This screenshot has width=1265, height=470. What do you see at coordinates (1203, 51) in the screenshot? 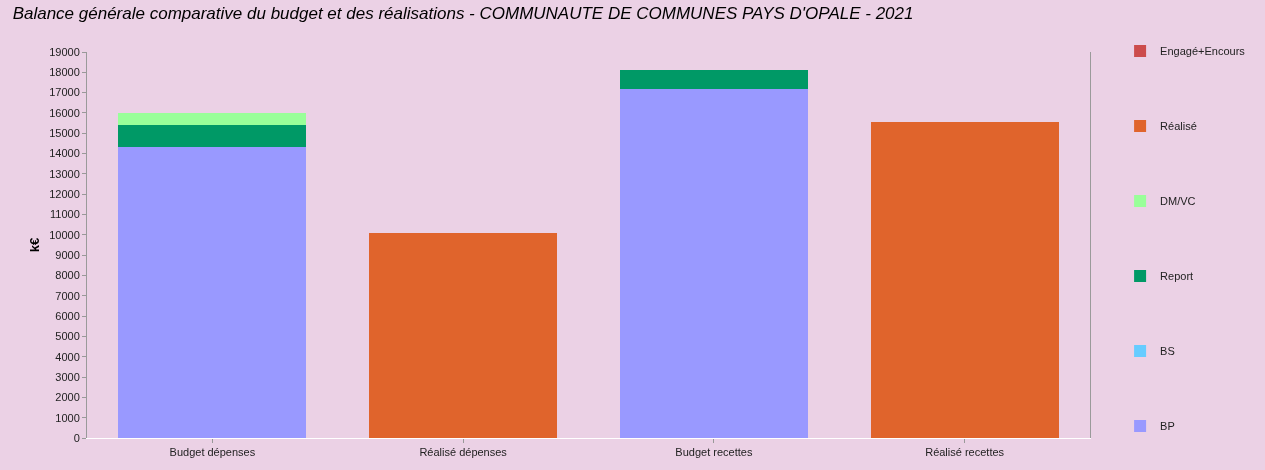
I see `legend-label: Engagé+Encours` at bounding box center [1203, 51].